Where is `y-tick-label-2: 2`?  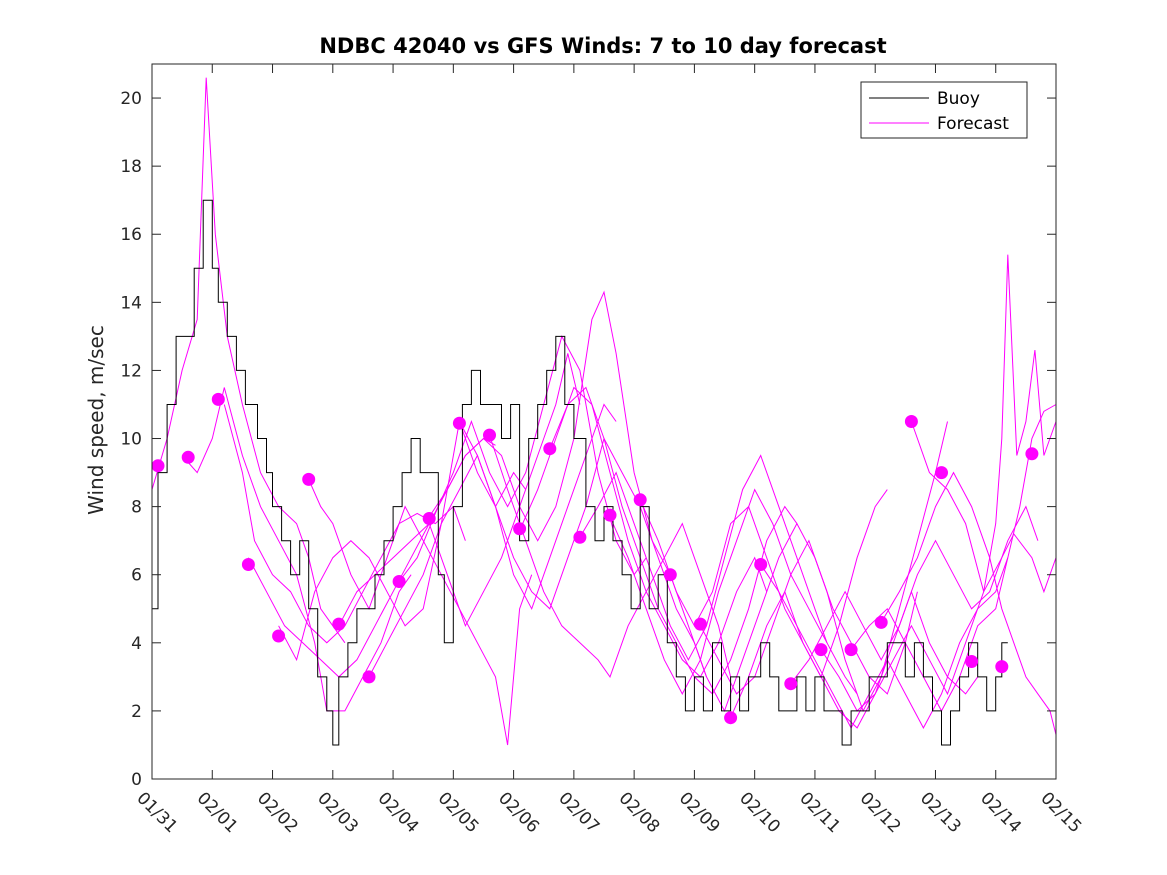
y-tick-label-2: 2 is located at coordinates (136, 712).